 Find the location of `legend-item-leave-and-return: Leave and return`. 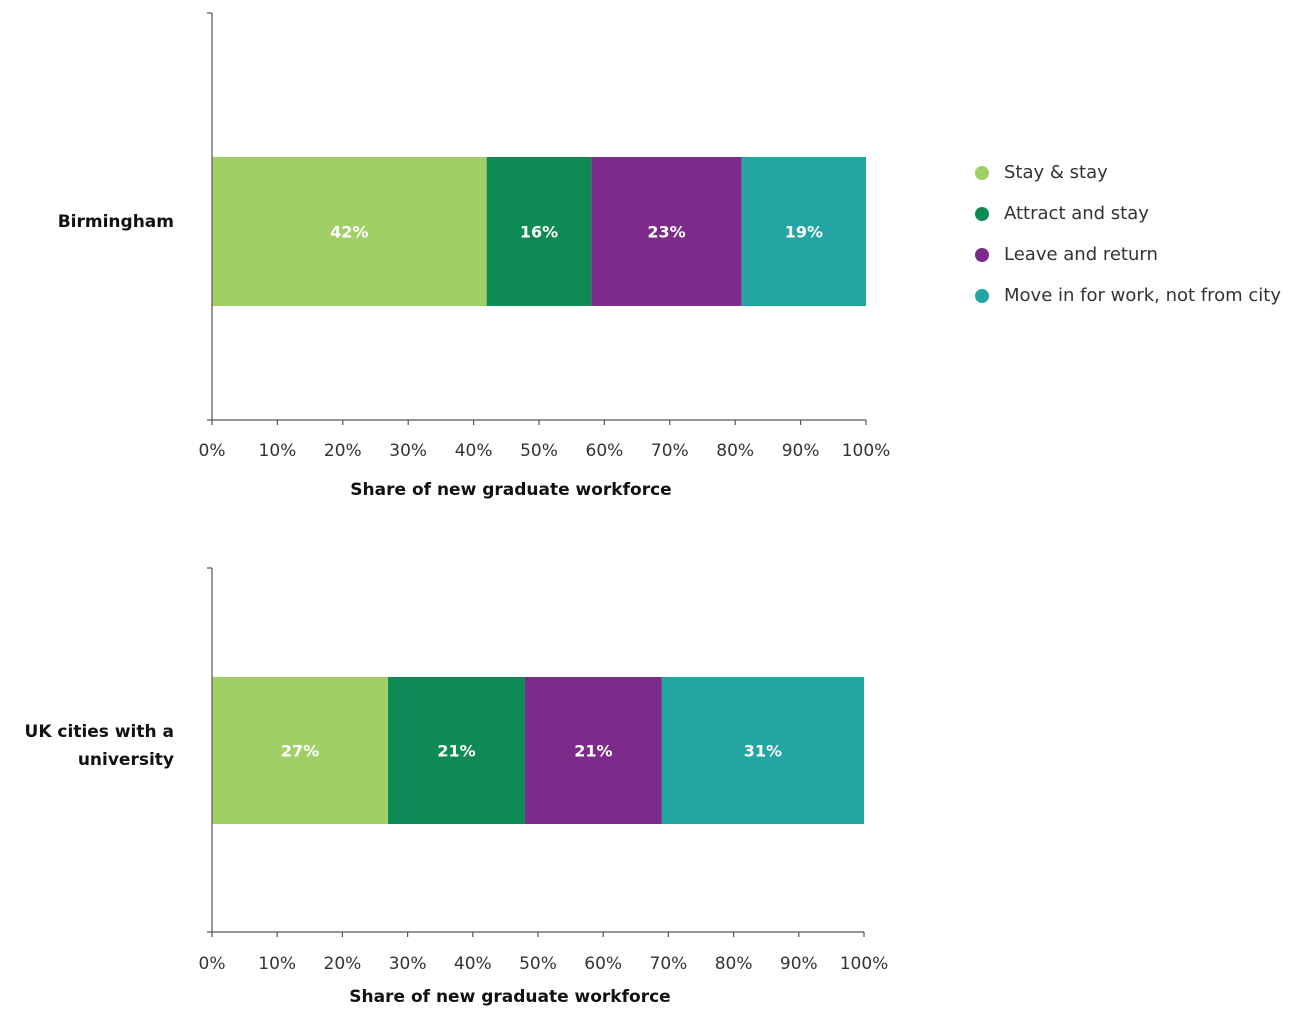

legend-item-leave-and-return: Leave and return is located at coordinates (1128, 254).